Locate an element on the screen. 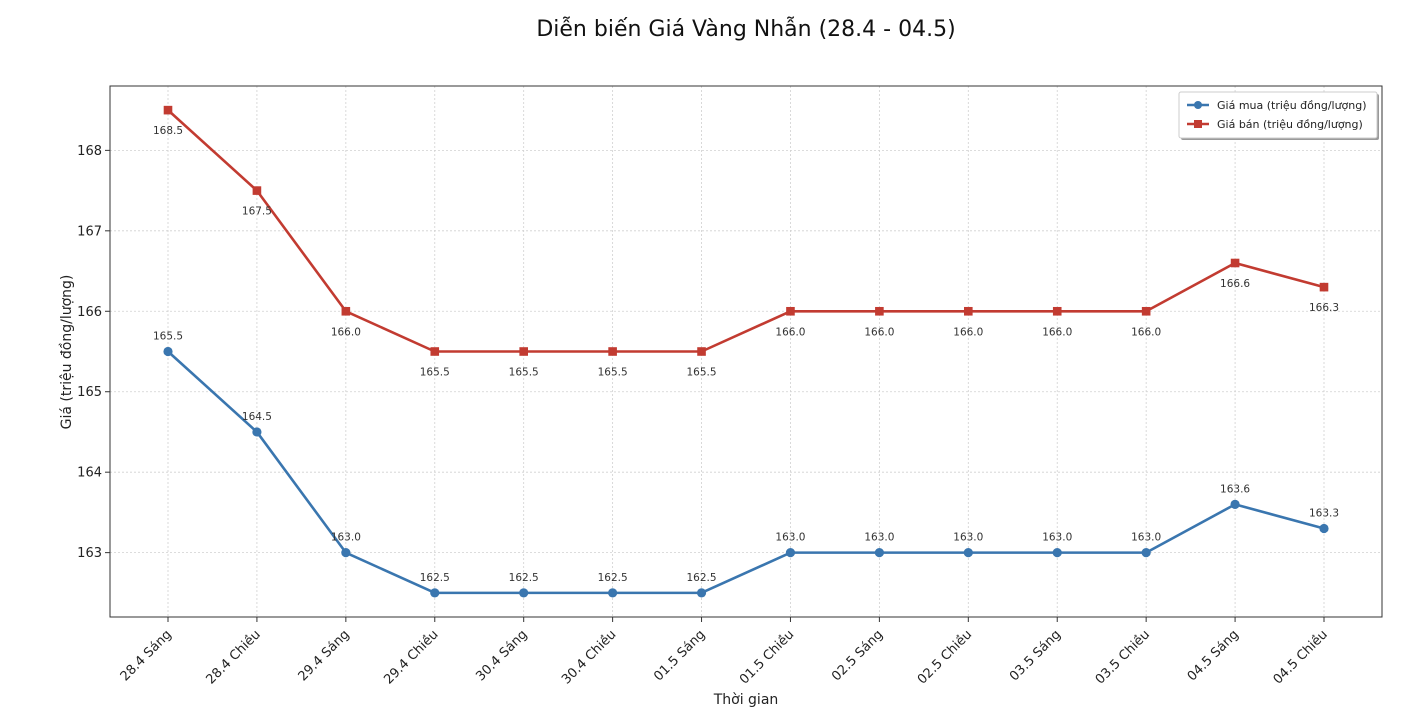 This screenshot has height=726, width=1418. x-tick-label: 29.4 Sáng is located at coordinates (324, 655).